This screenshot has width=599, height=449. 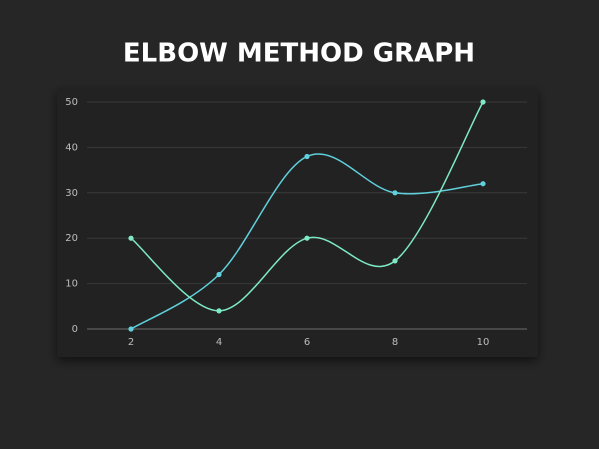 What do you see at coordinates (483, 342) in the screenshot?
I see `x-tick-label: 10` at bounding box center [483, 342].